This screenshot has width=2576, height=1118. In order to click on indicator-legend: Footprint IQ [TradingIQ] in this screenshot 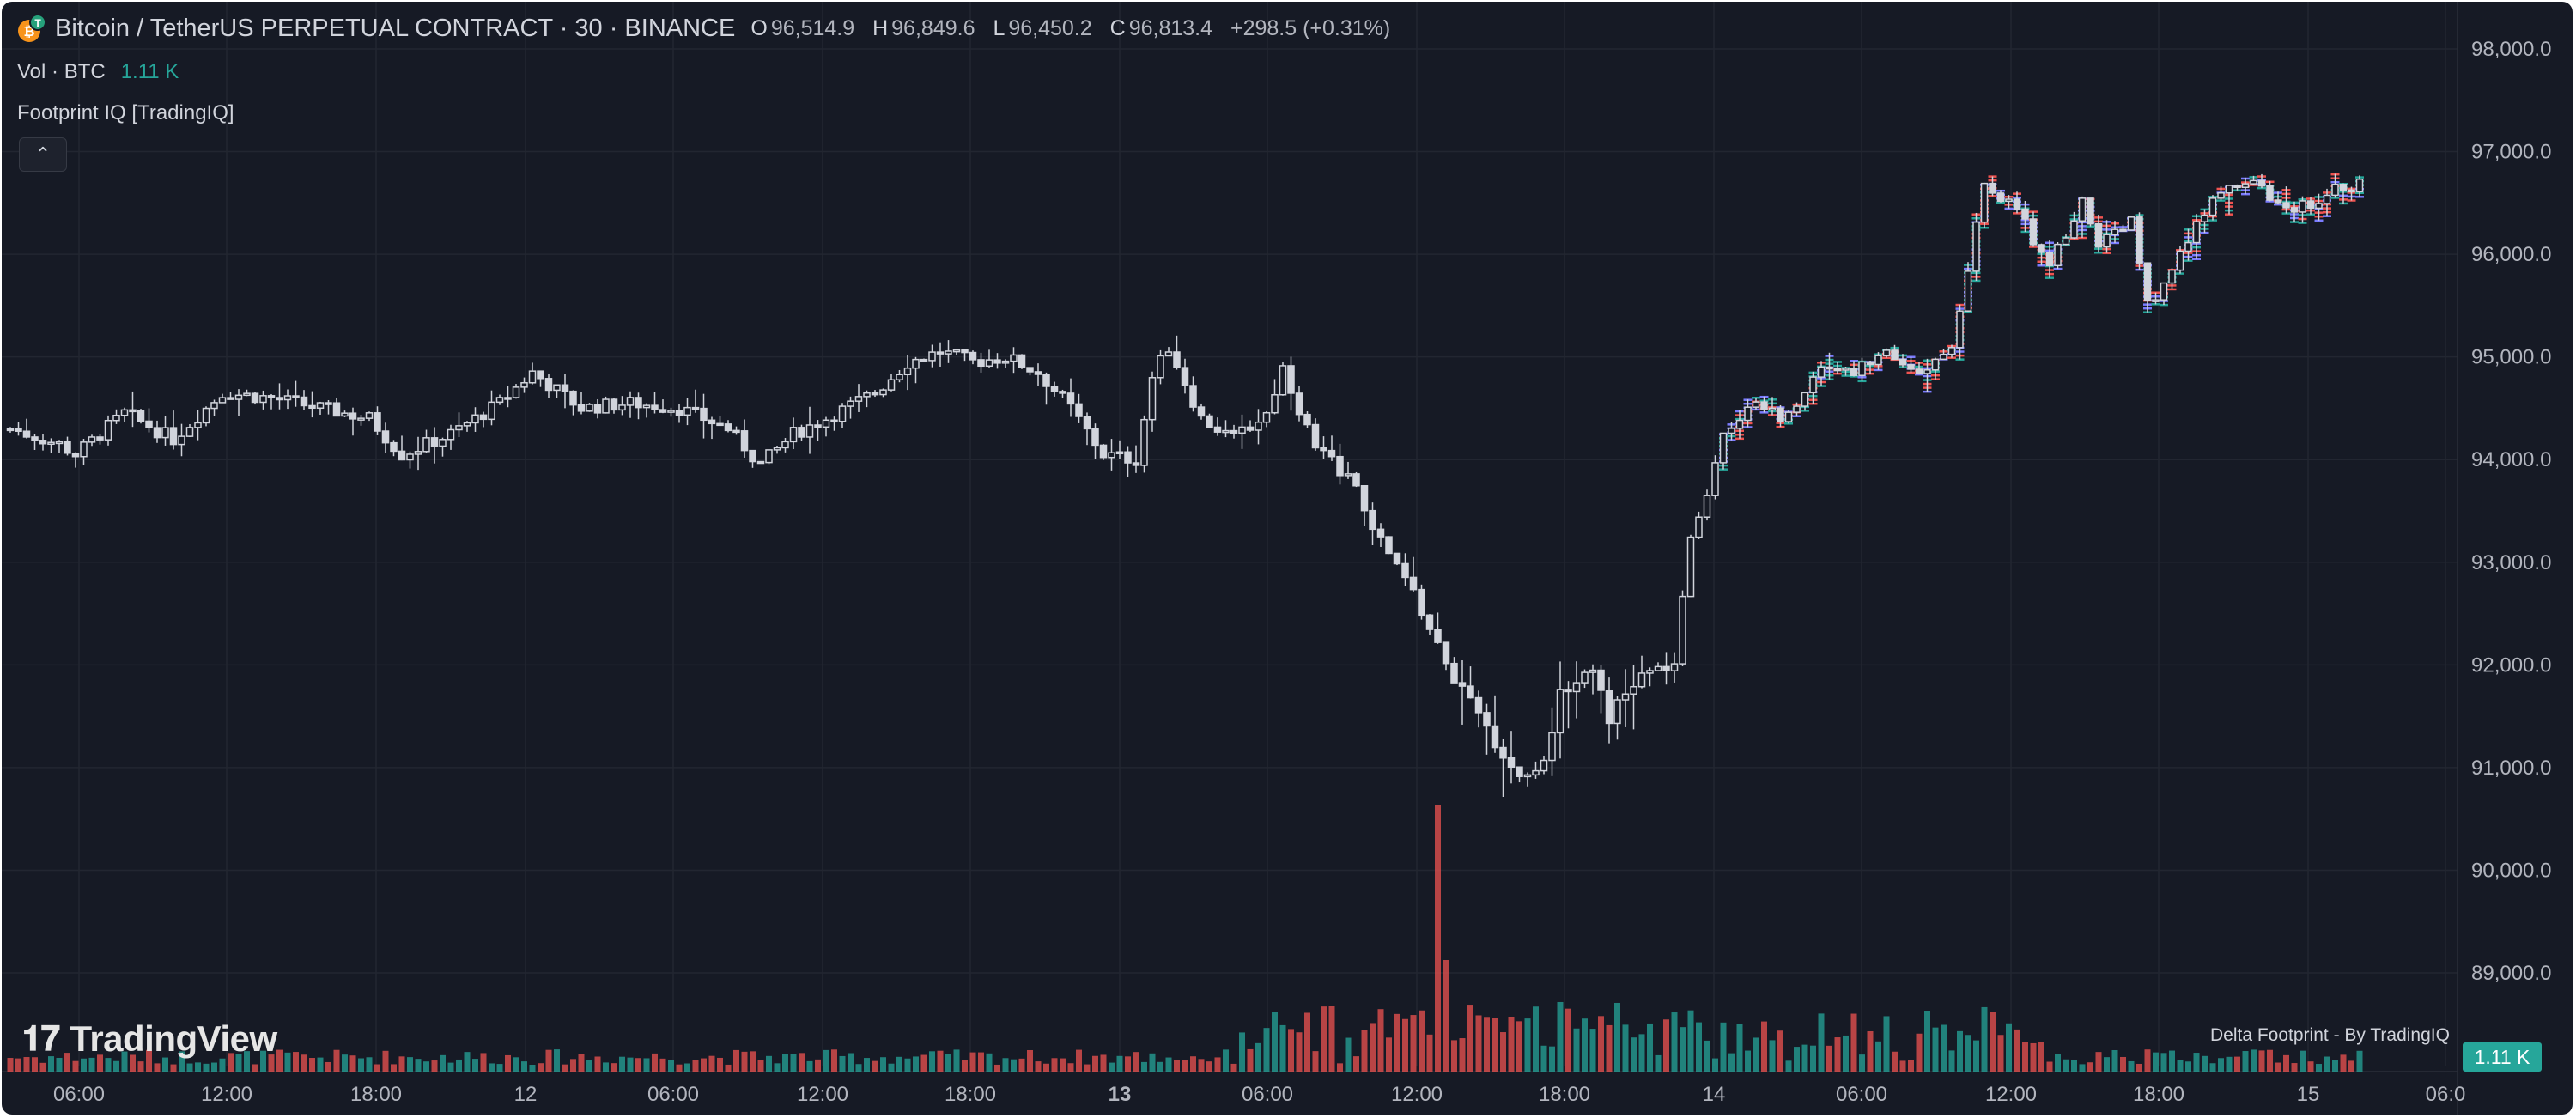, I will do `click(126, 113)`.